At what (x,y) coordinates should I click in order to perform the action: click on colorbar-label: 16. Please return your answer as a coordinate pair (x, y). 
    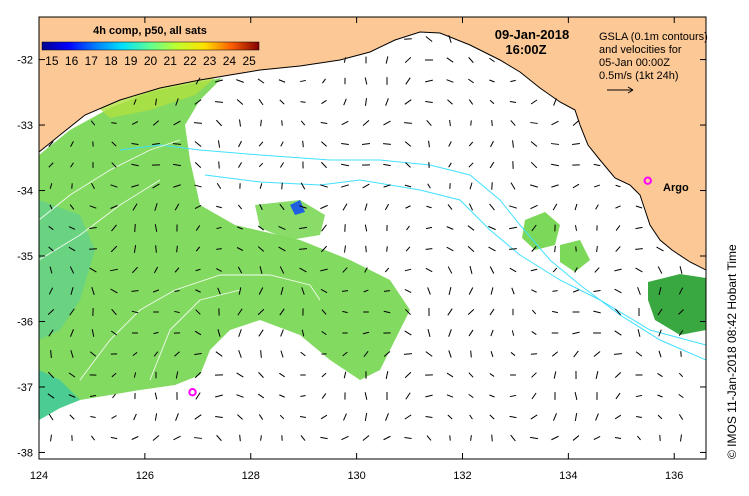
    Looking at the image, I should click on (72, 61).